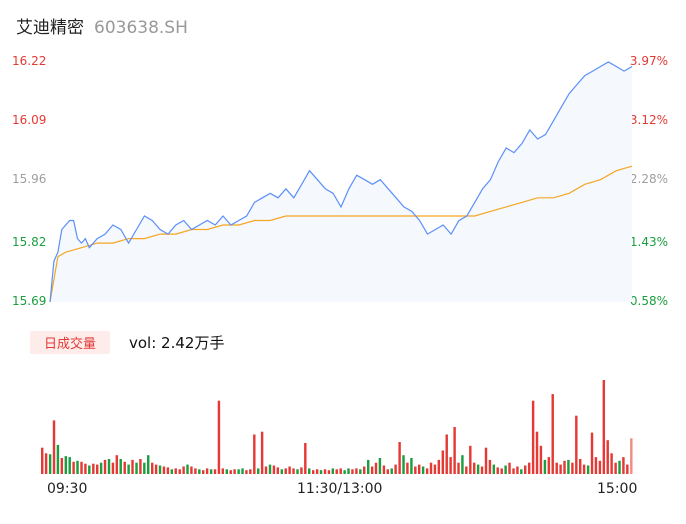  I want to click on percent-tick-label: 0.58%, so click(648, 301).